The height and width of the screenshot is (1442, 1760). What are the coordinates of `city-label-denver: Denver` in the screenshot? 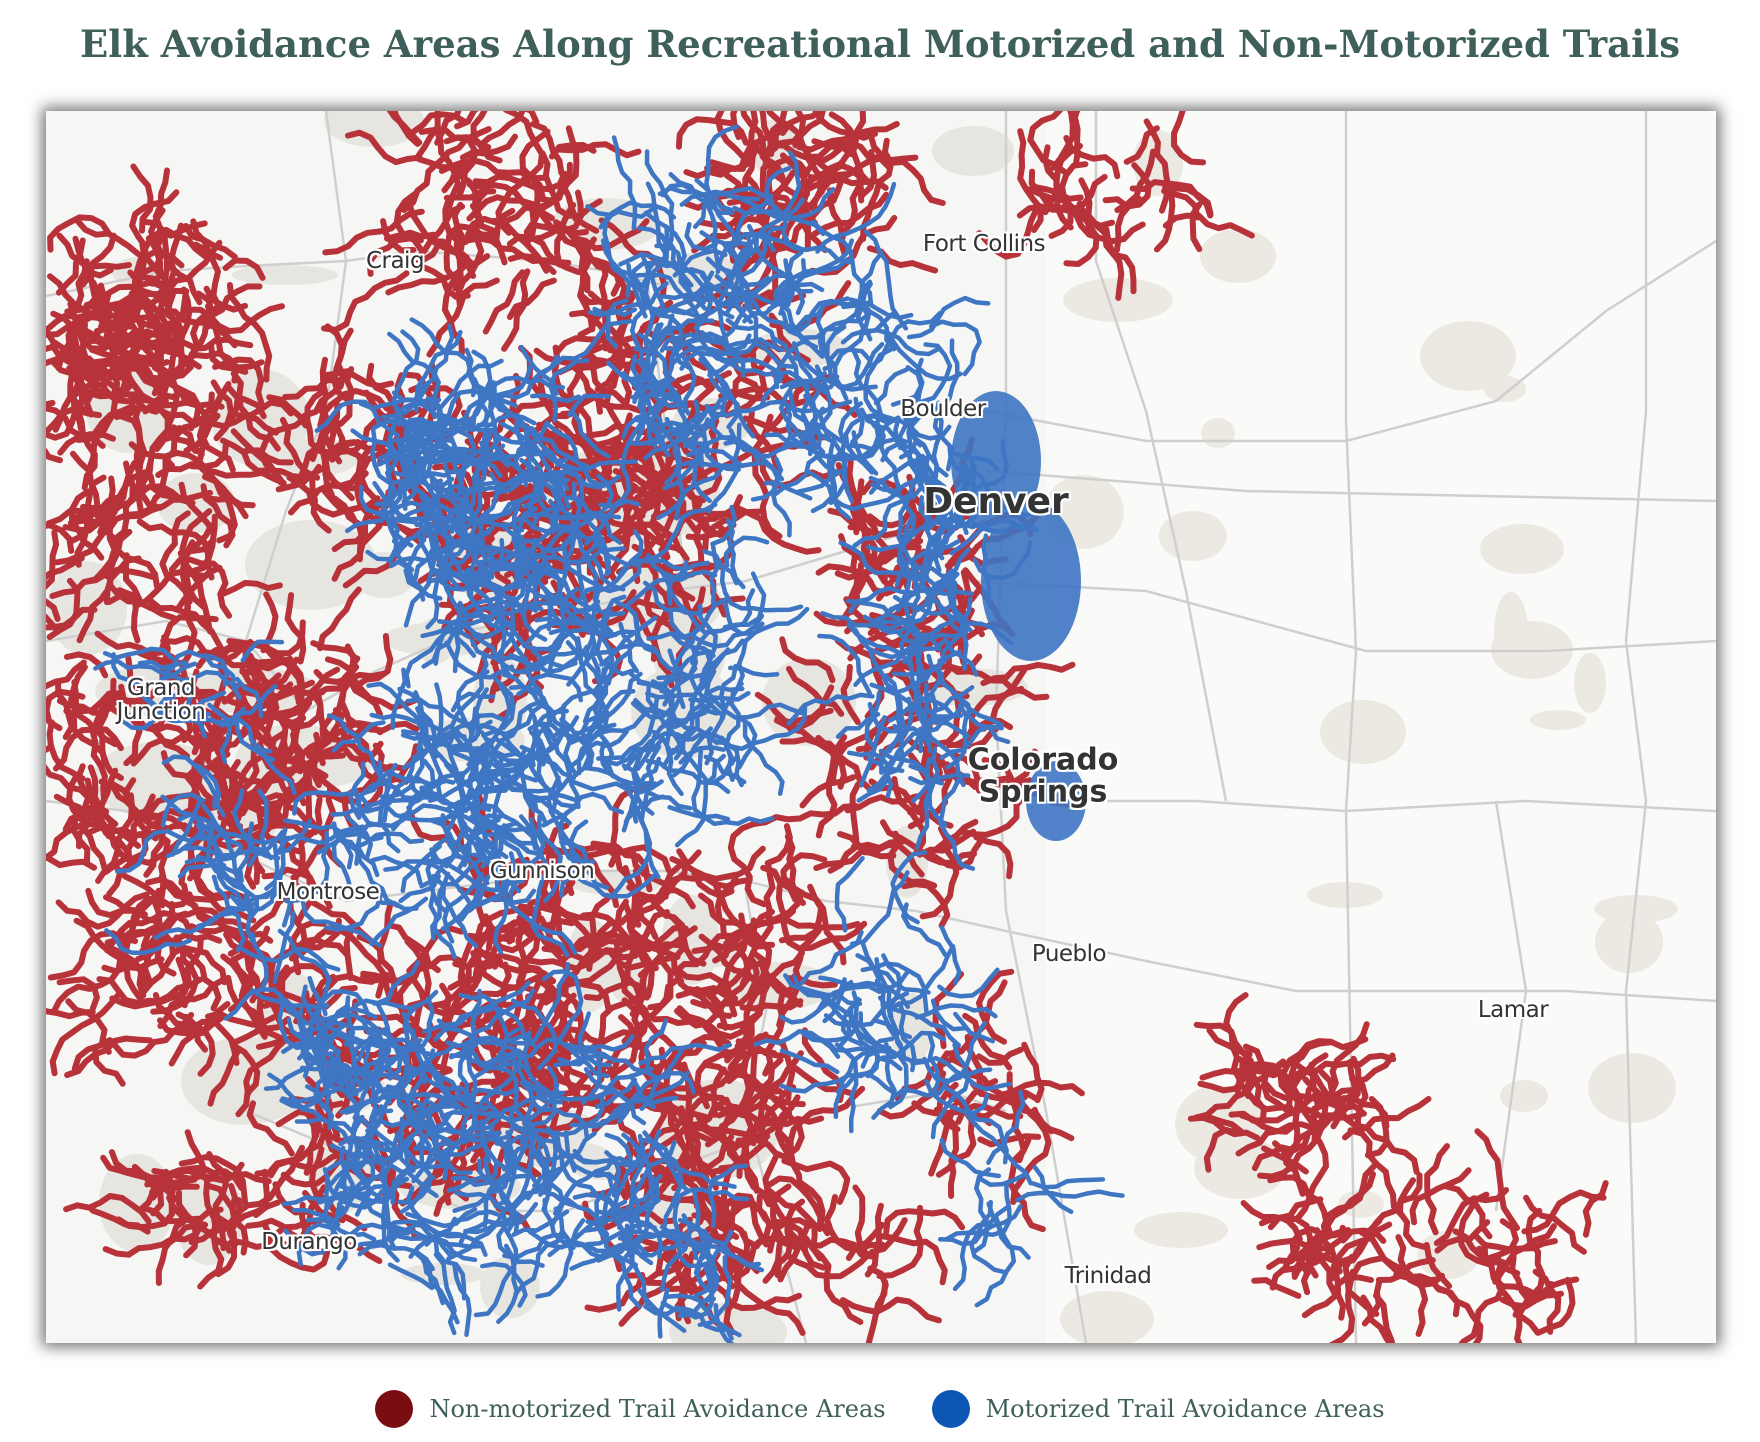 It's located at (996, 502).